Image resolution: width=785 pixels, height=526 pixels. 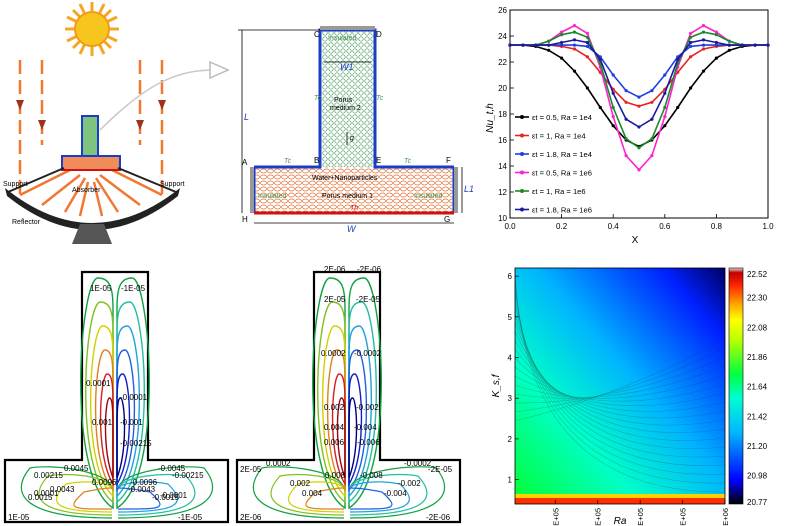 What do you see at coordinates (86, 190) in the screenshot?
I see `label-absorber: Absorber` at bounding box center [86, 190].